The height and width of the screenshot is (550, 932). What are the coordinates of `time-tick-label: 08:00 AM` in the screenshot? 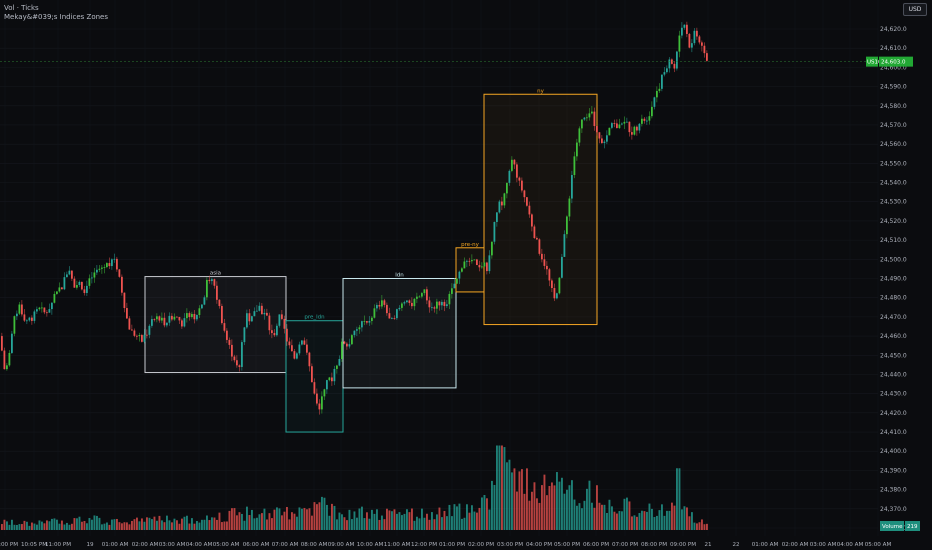 It's located at (314, 545).